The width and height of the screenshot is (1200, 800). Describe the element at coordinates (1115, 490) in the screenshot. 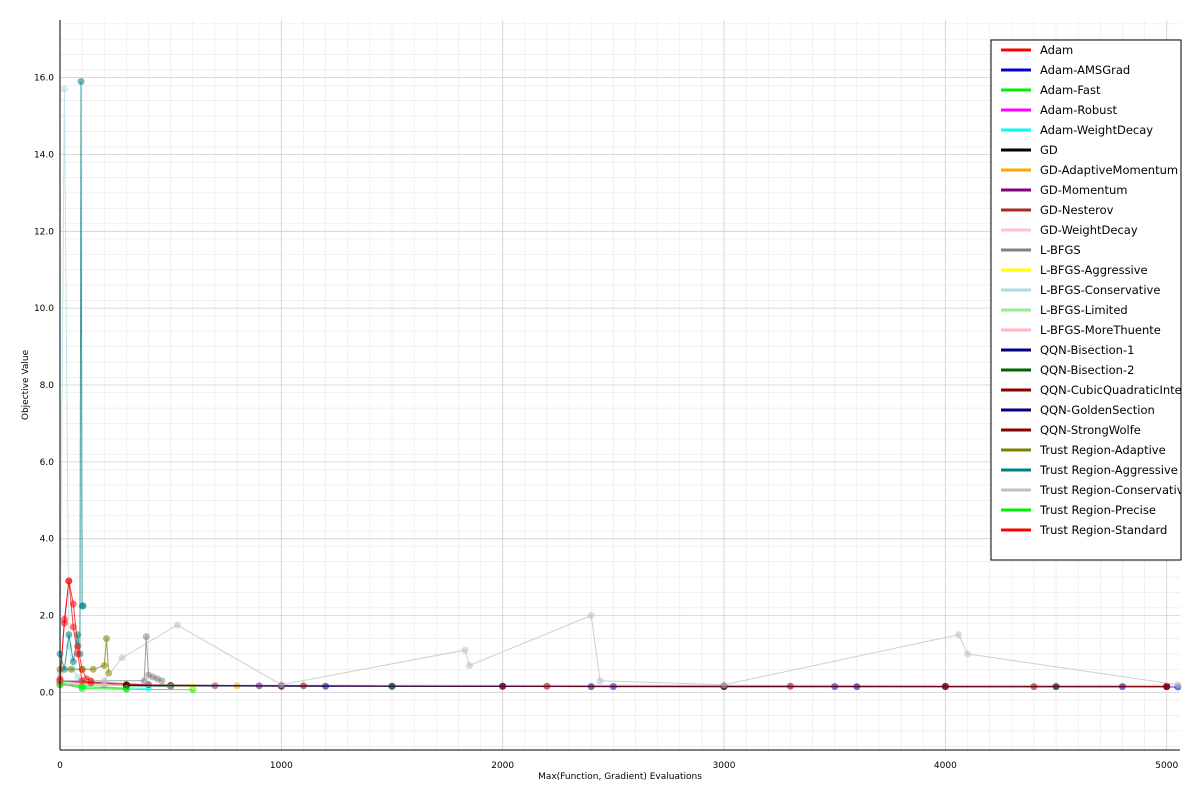

I see `legend-label: Trust Region-Conservative` at that location.